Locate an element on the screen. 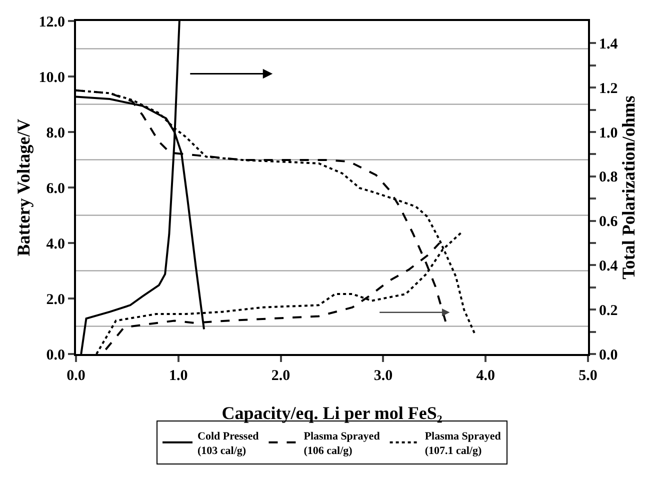 The height and width of the screenshot is (485, 645). y2-axis-title: Total Polarization/ohms is located at coordinates (628, 188).